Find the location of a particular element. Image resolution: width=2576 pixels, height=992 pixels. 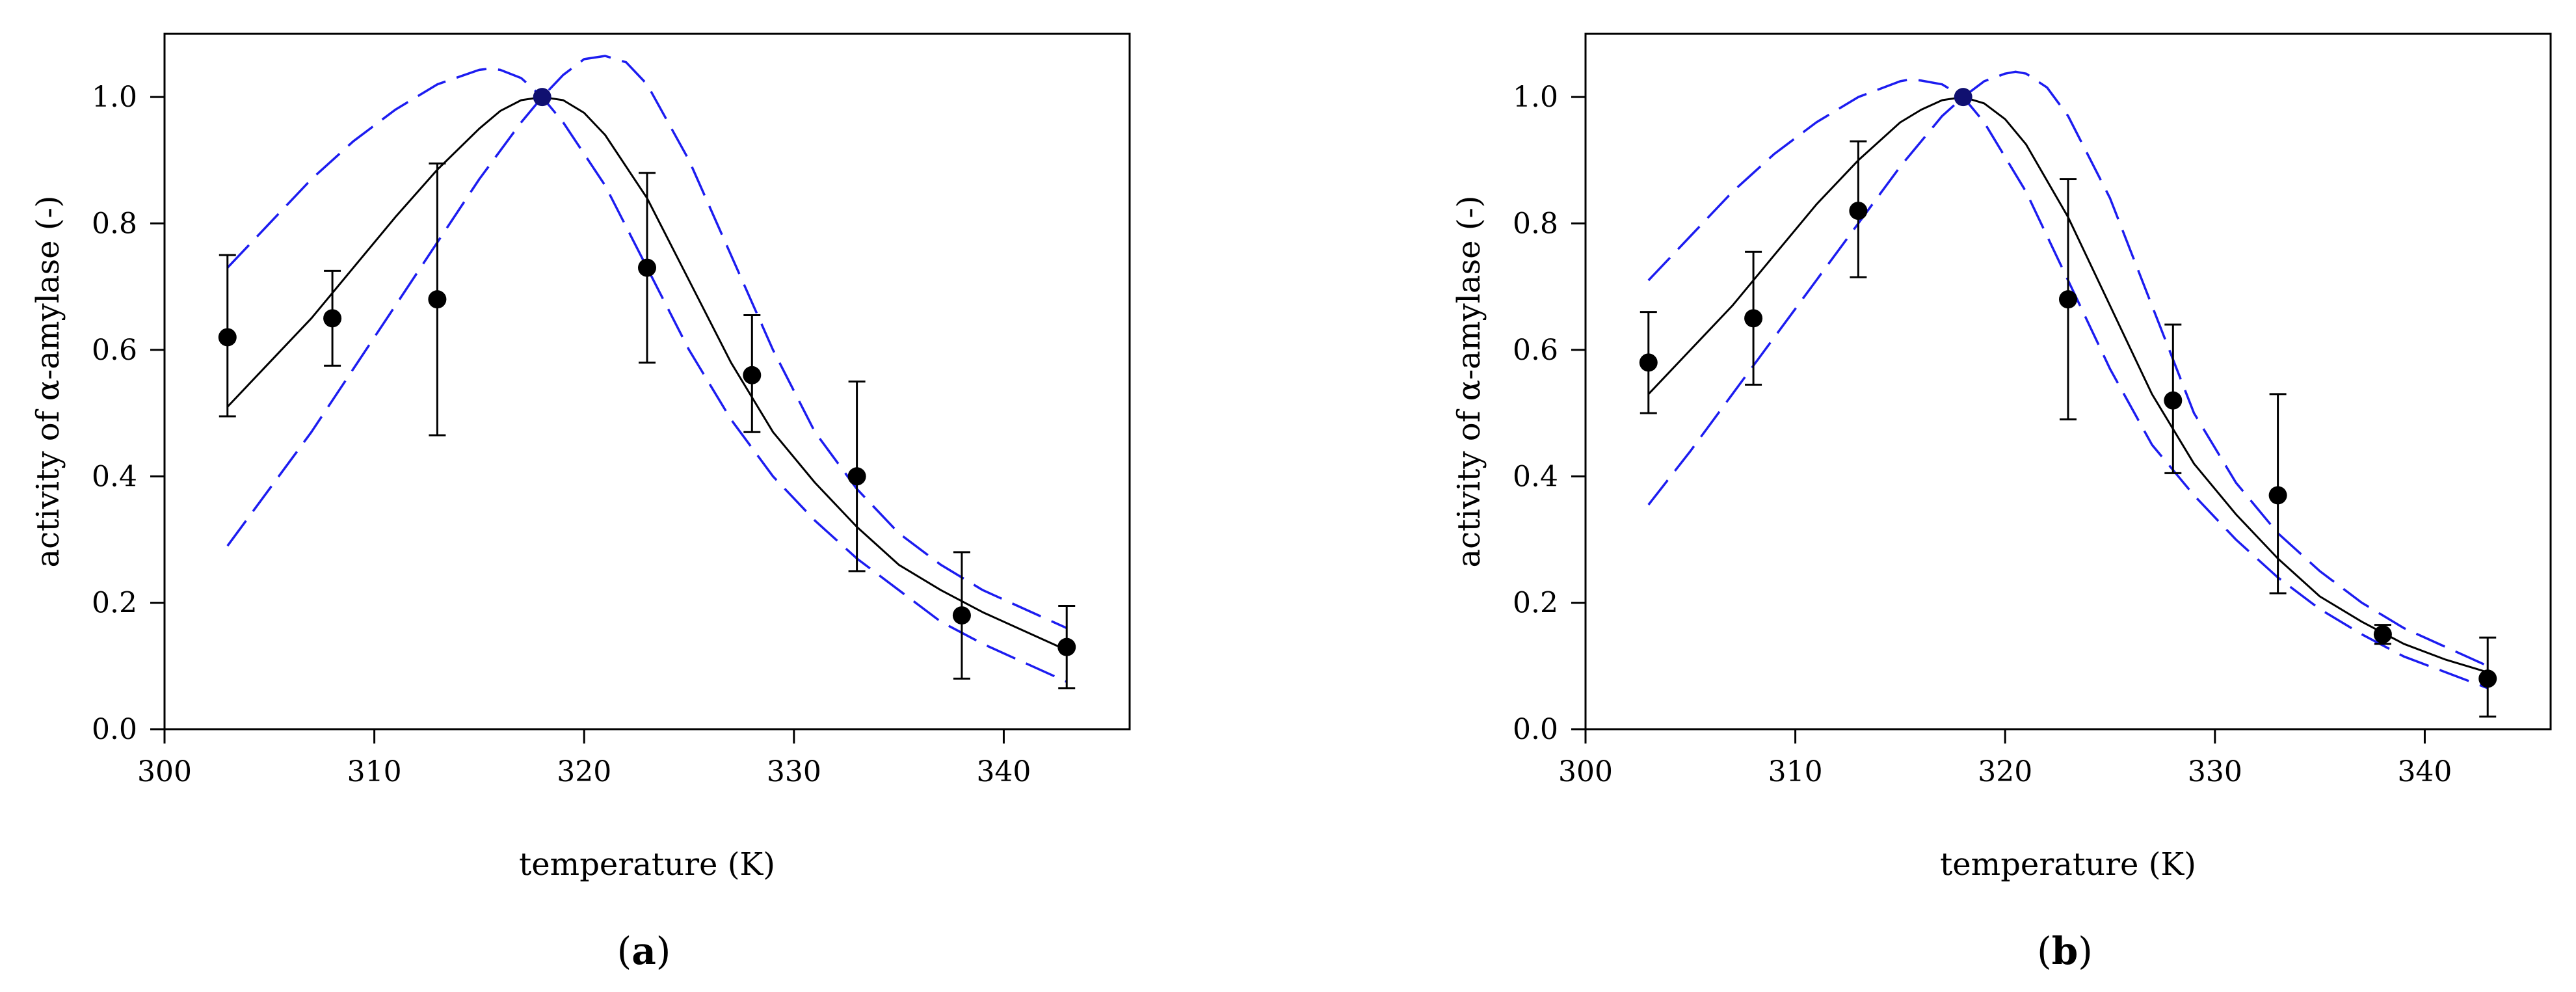

x-tick-label-b: 310 is located at coordinates (1795, 771).